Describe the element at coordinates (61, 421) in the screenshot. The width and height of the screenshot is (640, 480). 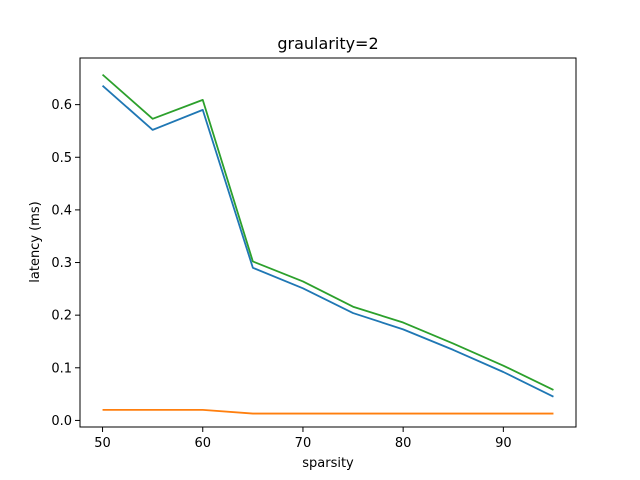
I see `y-tick-label: 0.0` at that location.